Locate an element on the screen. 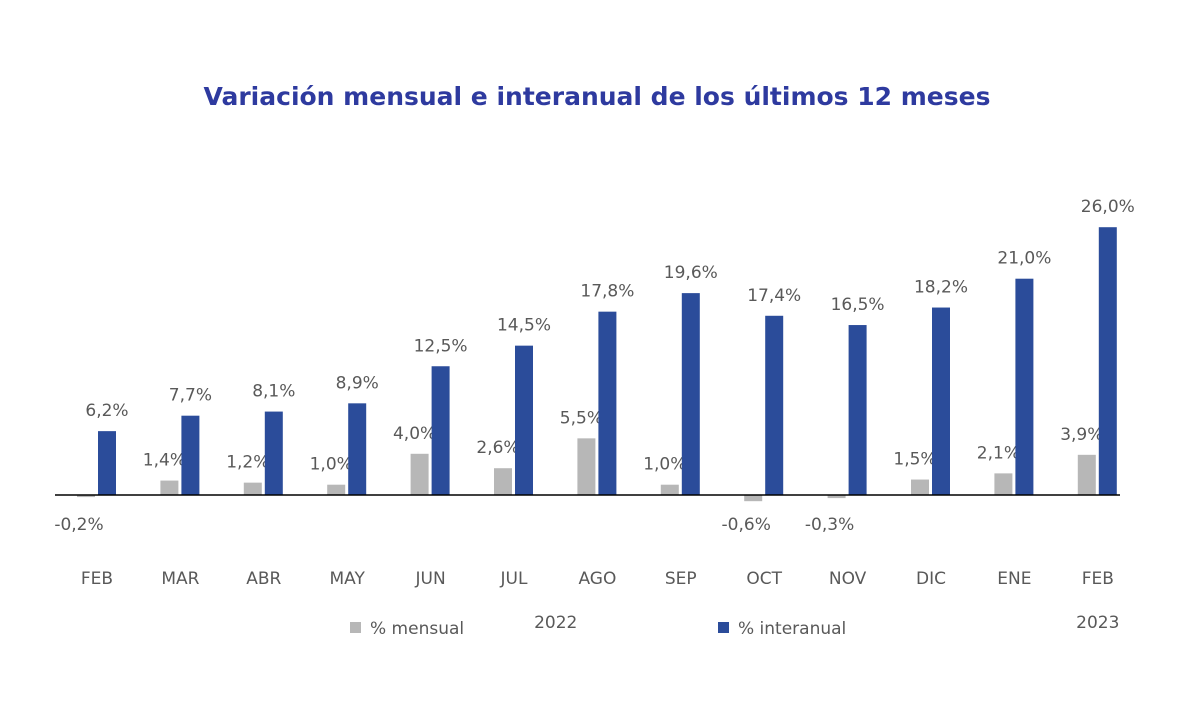 Image resolution: width=1200 pixels, height=709 pixels. value-label: 3,9% is located at coordinates (1081, 435).